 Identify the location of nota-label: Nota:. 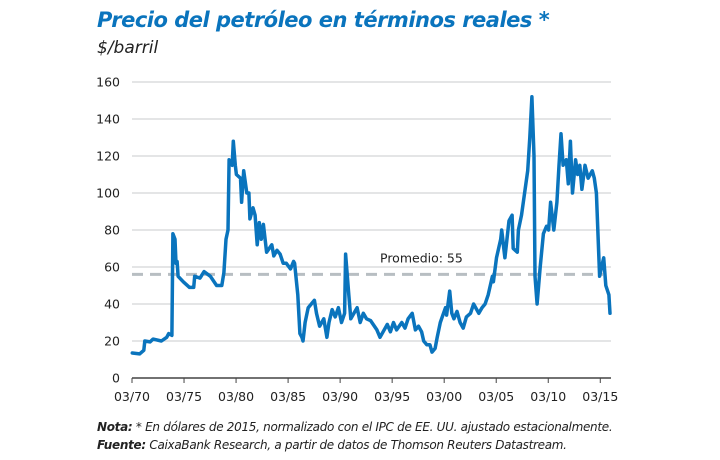
(115, 427).